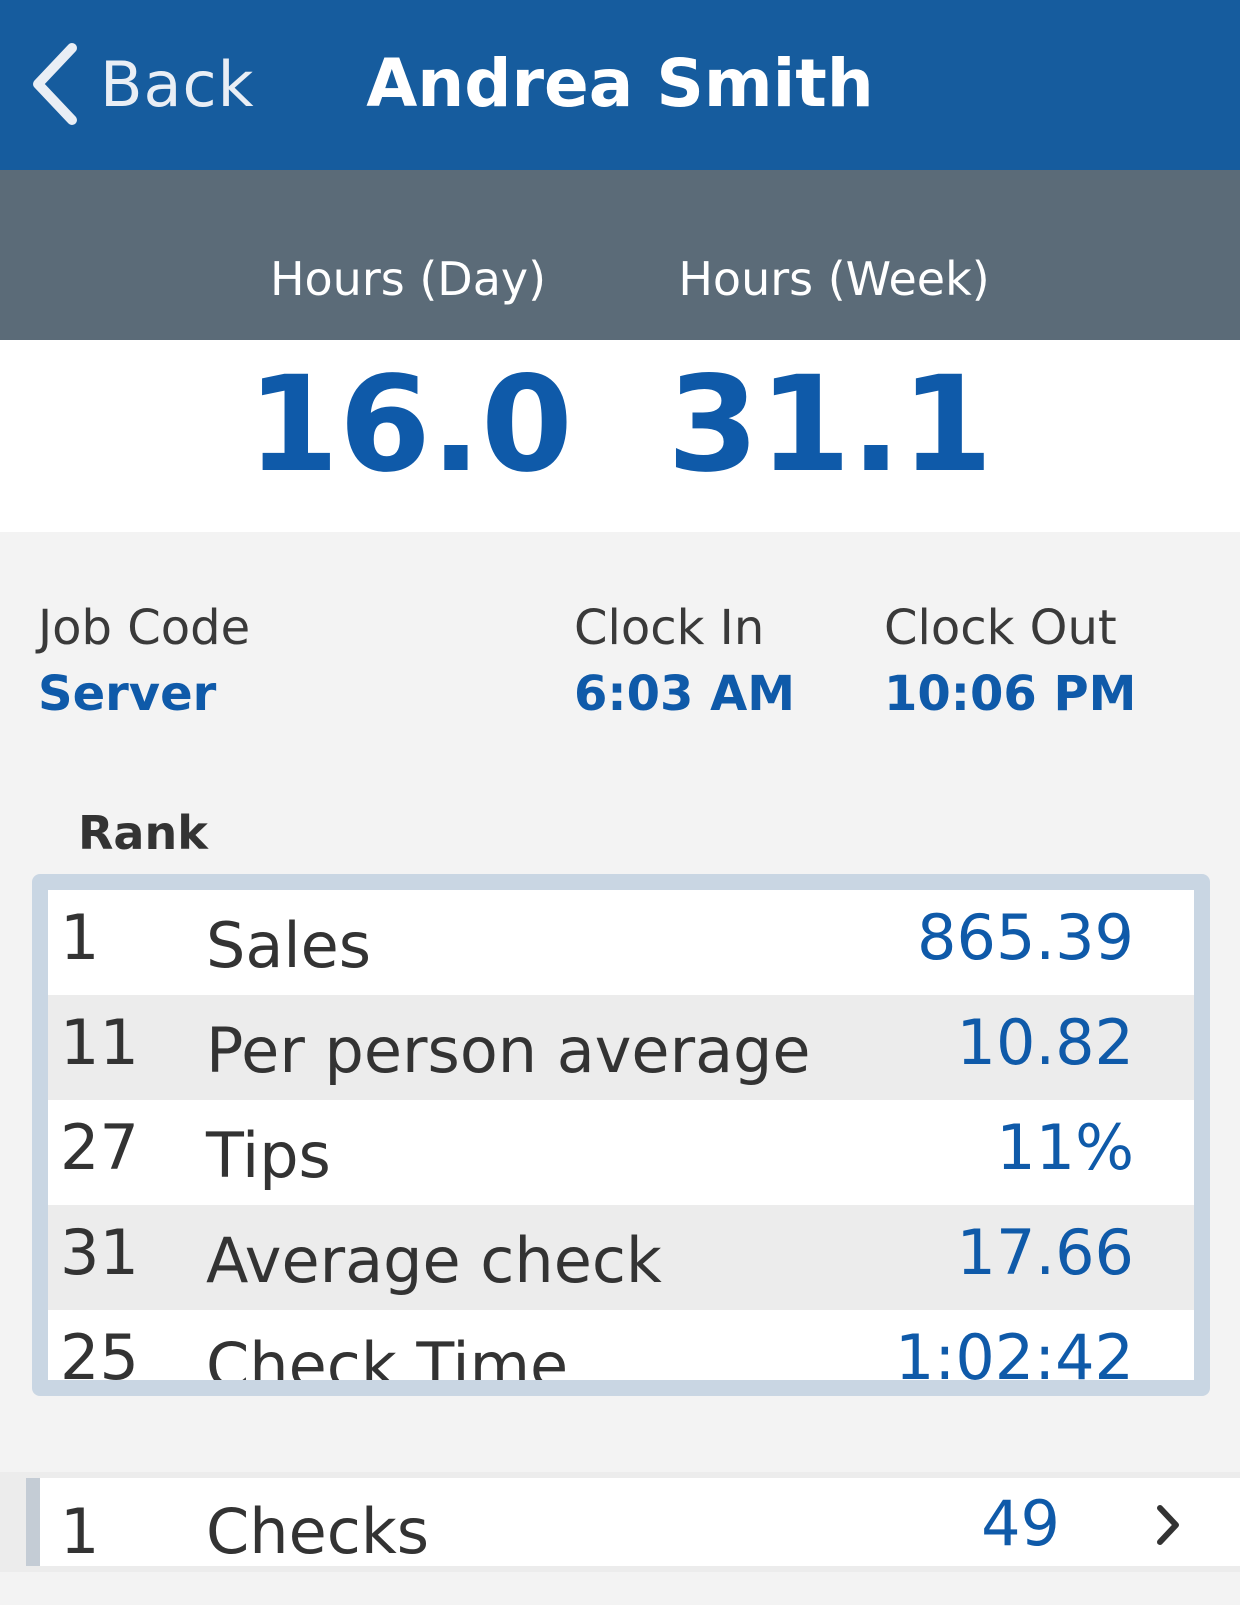 The width and height of the screenshot is (1240, 1605). I want to click on rank-metric-value: 1:02:42, so click(1014, 1350).